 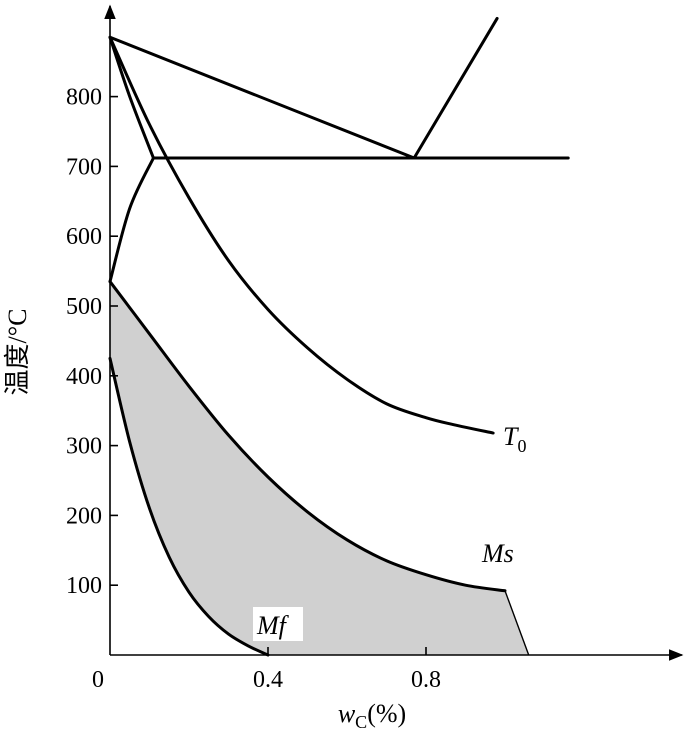 I want to click on series-line-ferrite_lower, so click(x=131, y=220).